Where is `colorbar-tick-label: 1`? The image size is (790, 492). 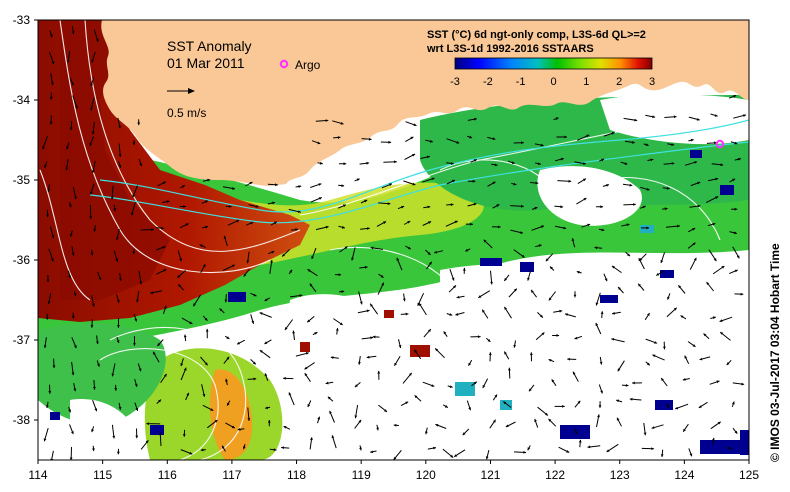 colorbar-tick-label: 1 is located at coordinates (586, 82).